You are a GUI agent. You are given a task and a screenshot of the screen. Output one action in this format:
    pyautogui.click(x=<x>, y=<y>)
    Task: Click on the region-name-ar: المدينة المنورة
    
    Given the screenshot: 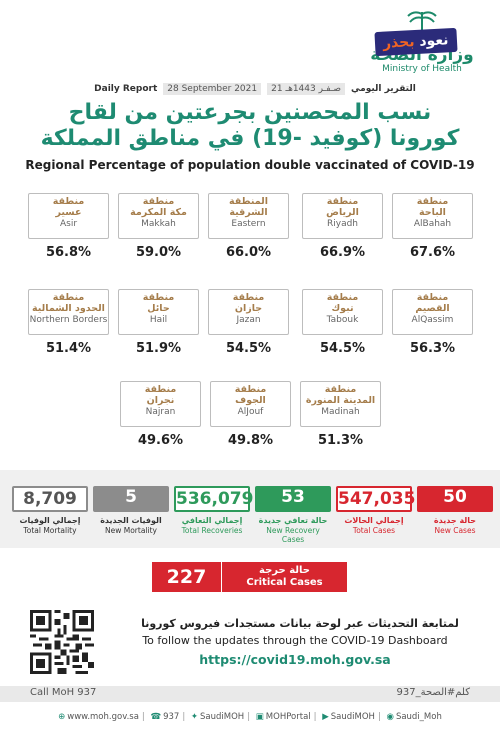 What is the action you would take?
    pyautogui.click(x=340, y=400)
    